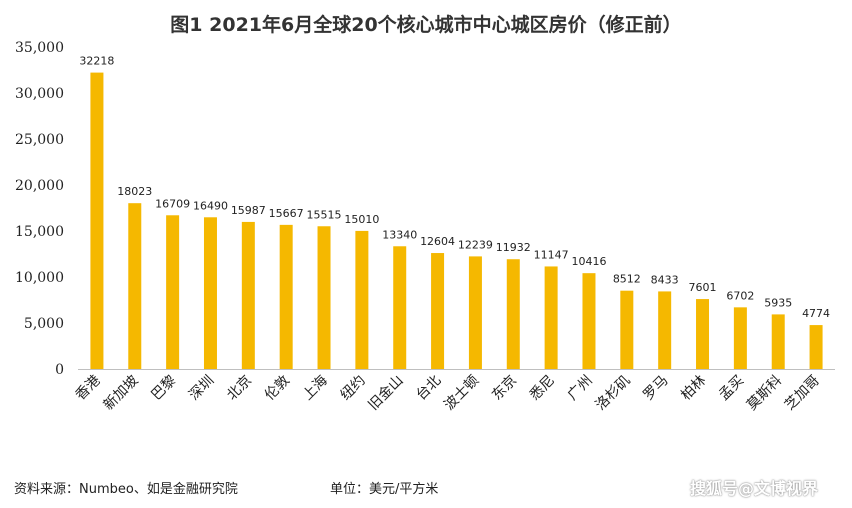 The image size is (852, 508). What do you see at coordinates (59, 370) in the screenshot?
I see `y-tick-label: 0` at bounding box center [59, 370].